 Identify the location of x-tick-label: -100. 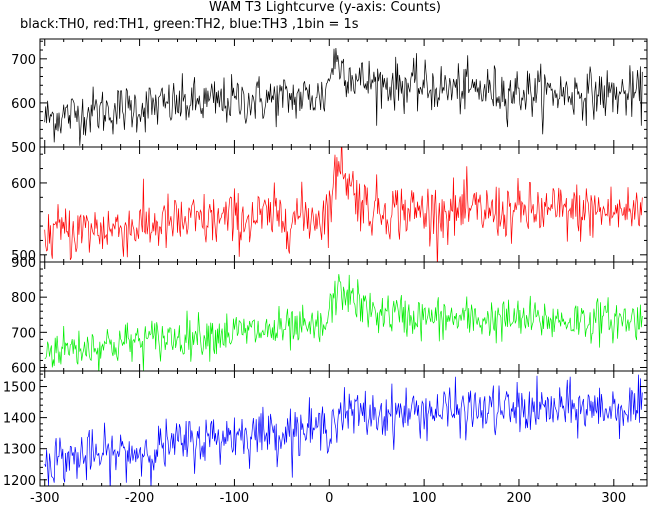
(235, 498).